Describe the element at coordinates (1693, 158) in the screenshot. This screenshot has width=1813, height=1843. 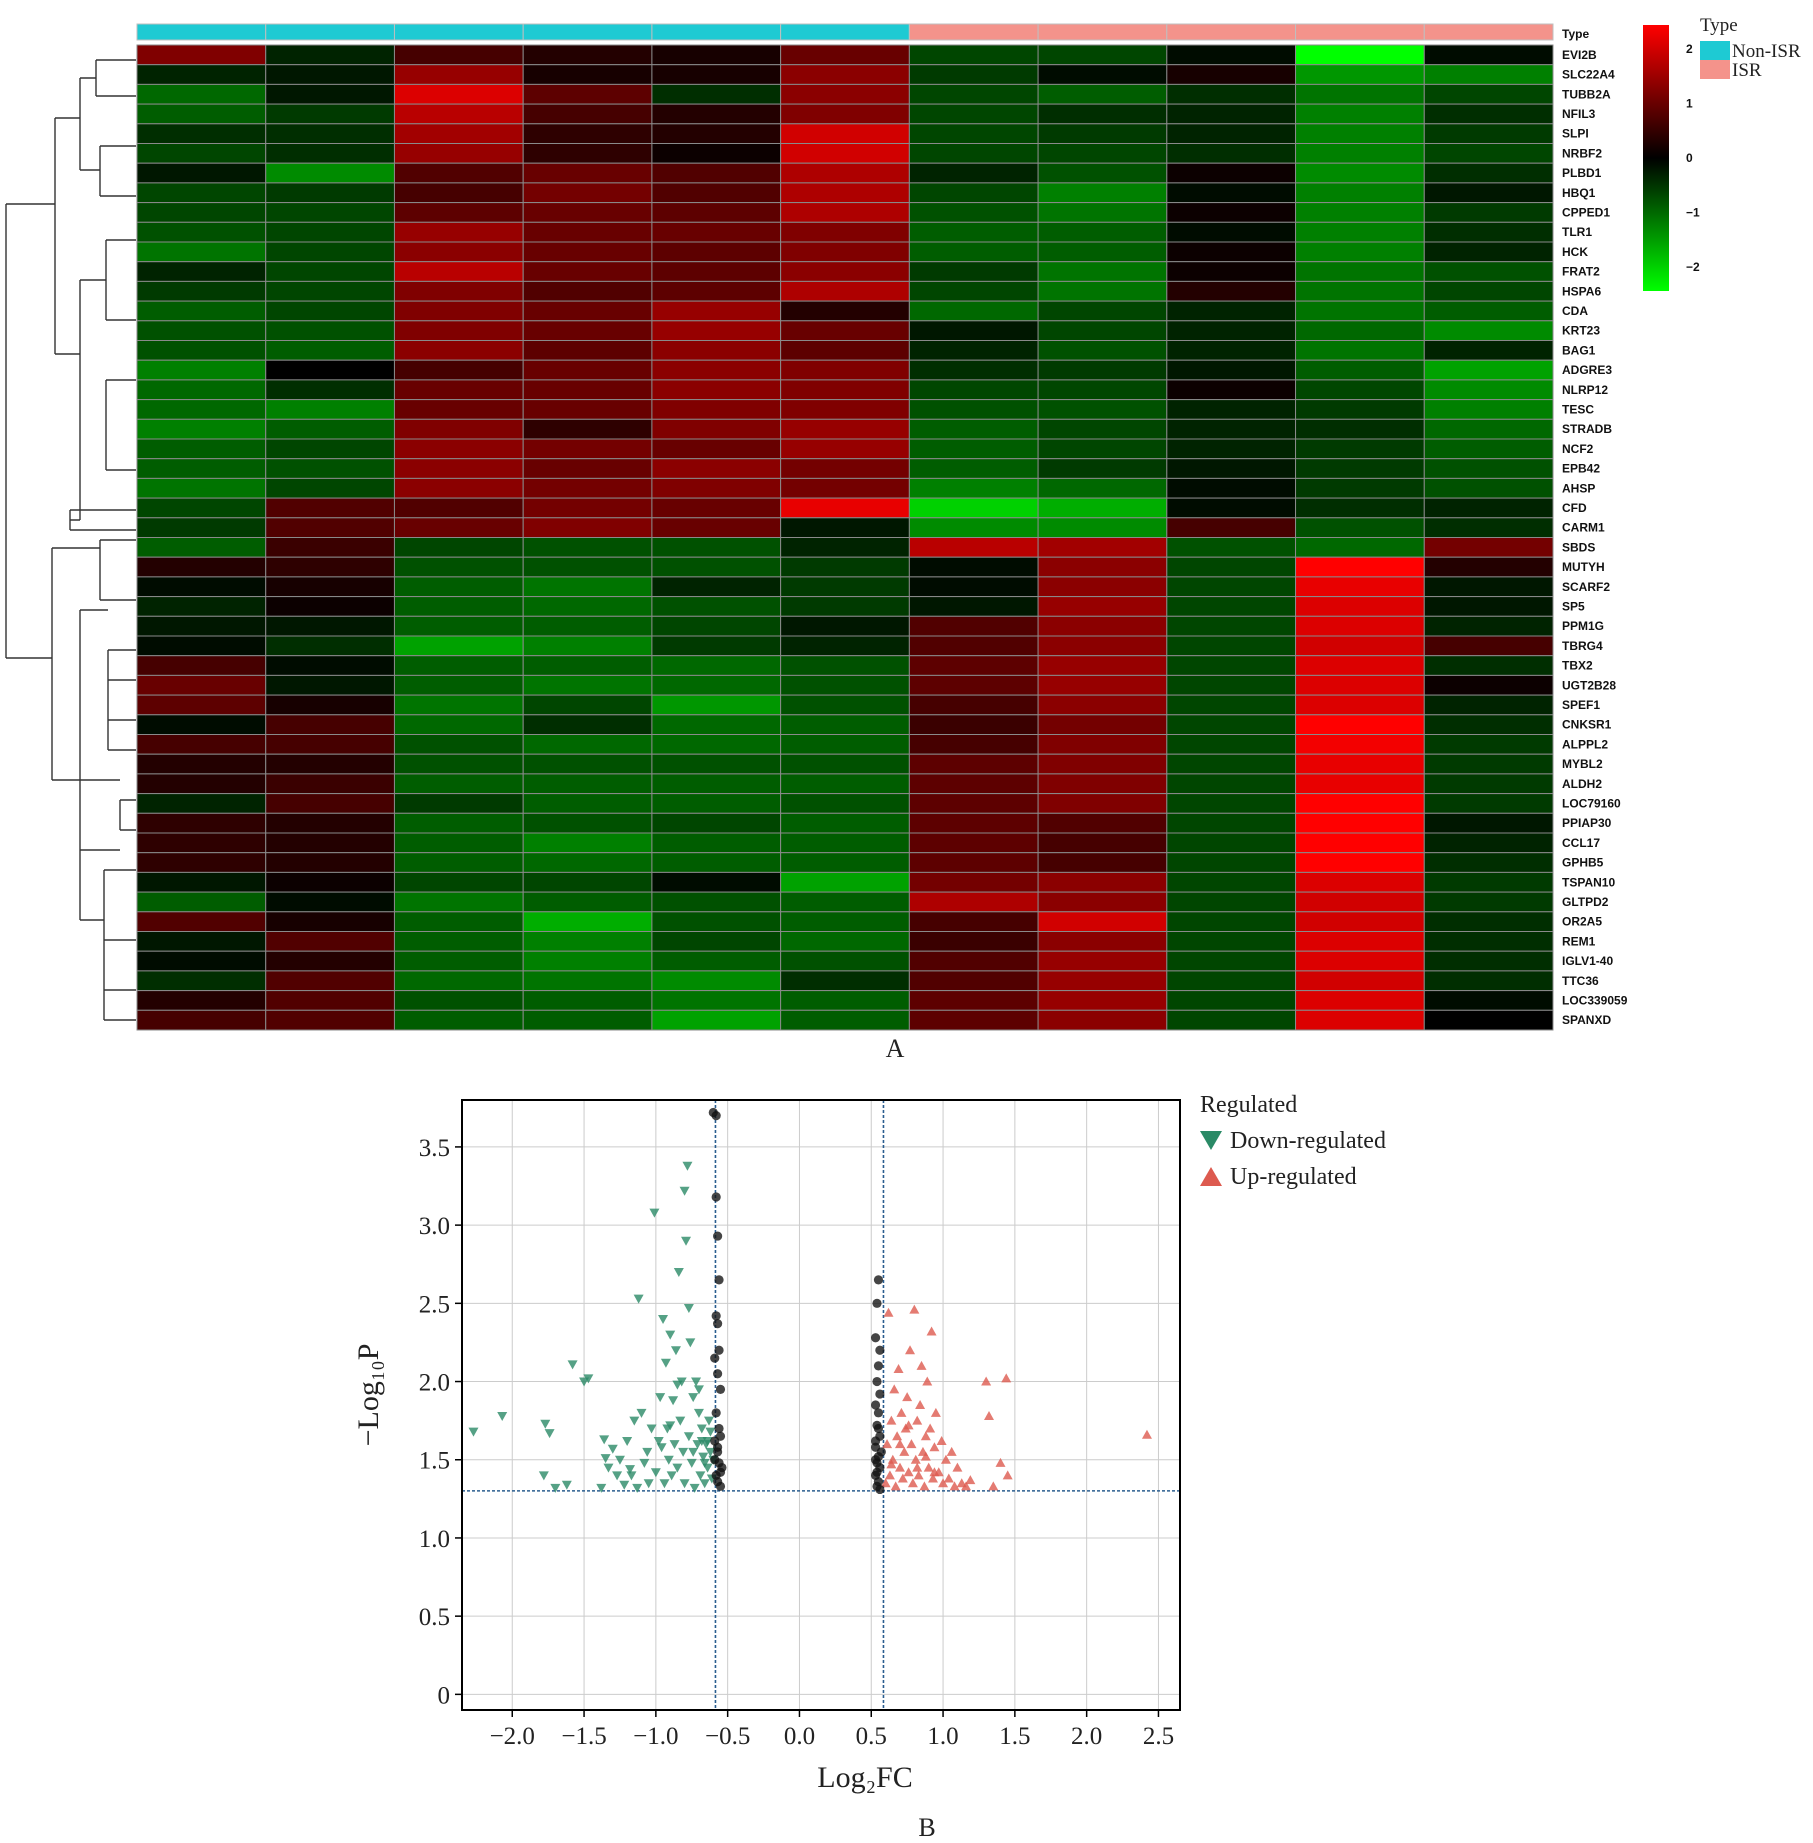
I see `colorbar-ticks: 2 1 0 −1 −2` at that location.